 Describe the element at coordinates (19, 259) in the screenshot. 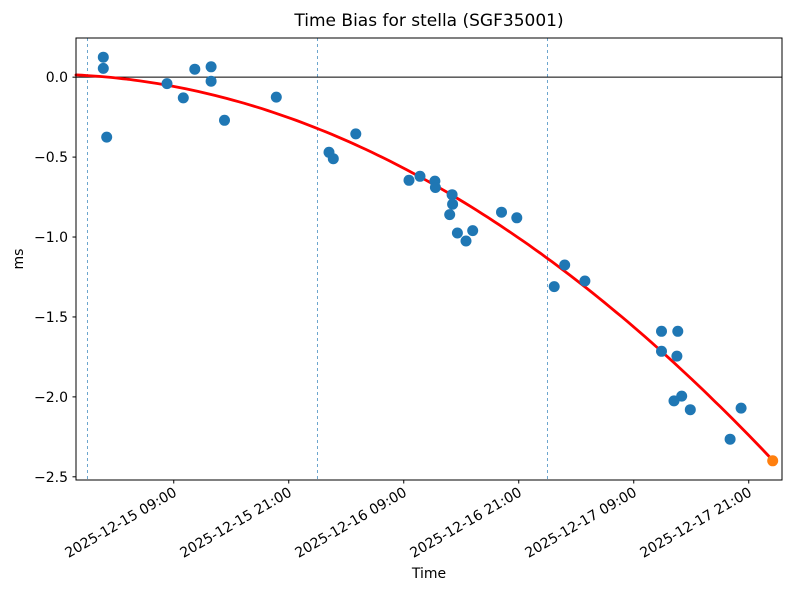

I see `y-axis-label: ms` at that location.